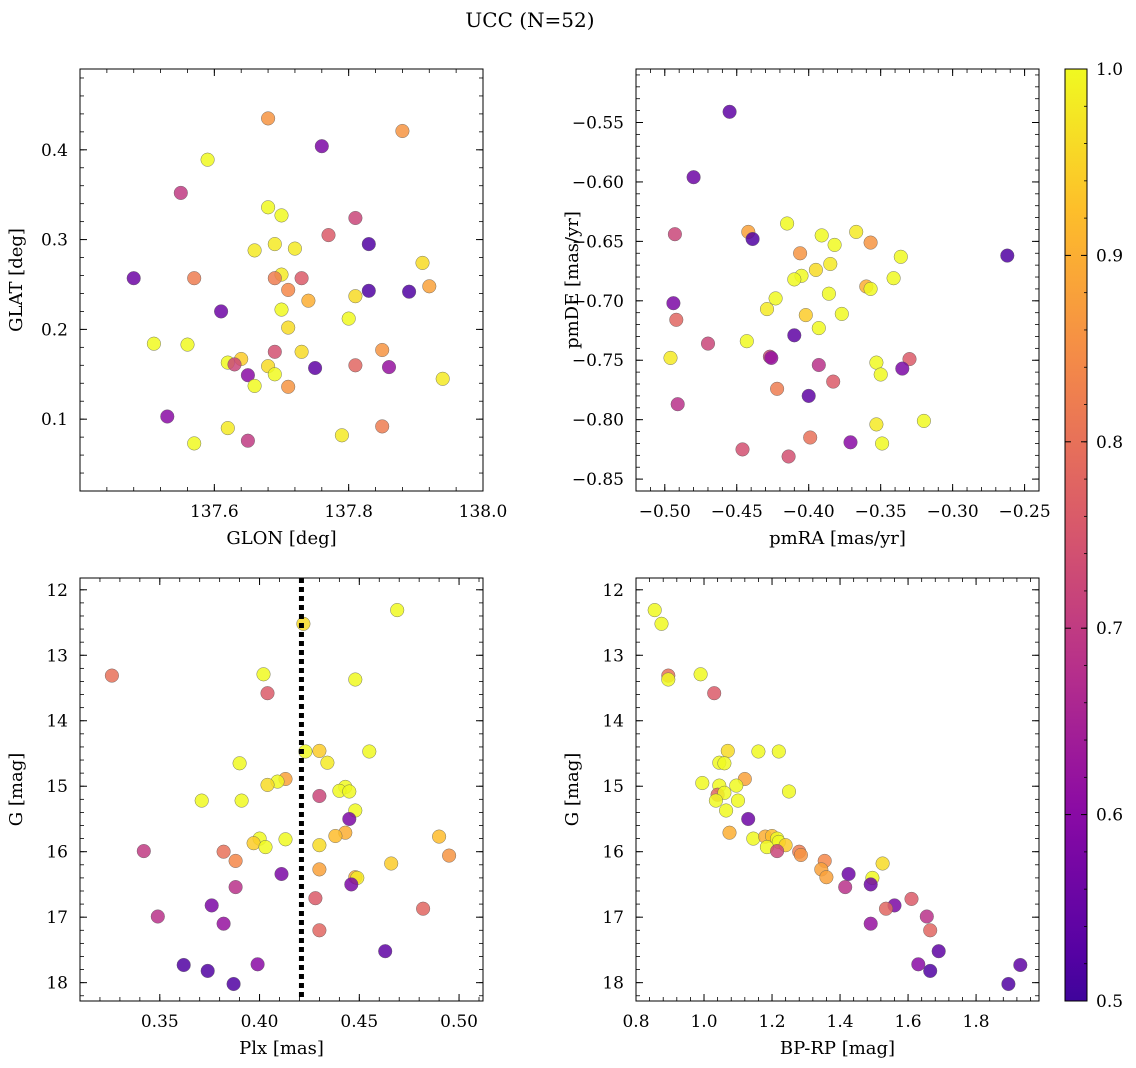 Image resolution: width=1136 pixels, height=1068 pixels. What do you see at coordinates (703, 1022) in the screenshot?
I see `x-tick-label: 1.0` at bounding box center [703, 1022].